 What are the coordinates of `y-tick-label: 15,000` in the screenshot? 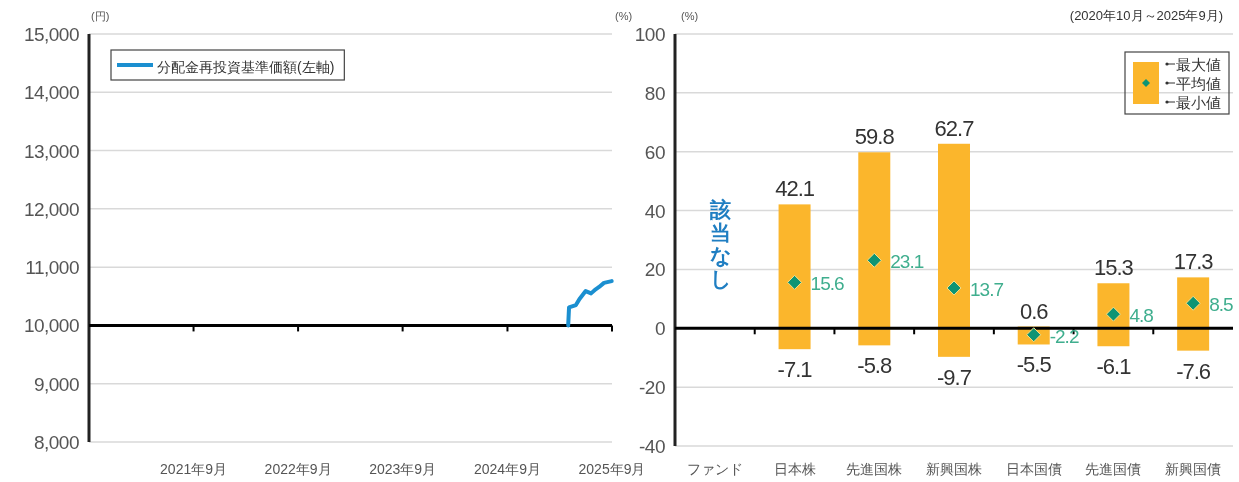 It's located at (51, 34).